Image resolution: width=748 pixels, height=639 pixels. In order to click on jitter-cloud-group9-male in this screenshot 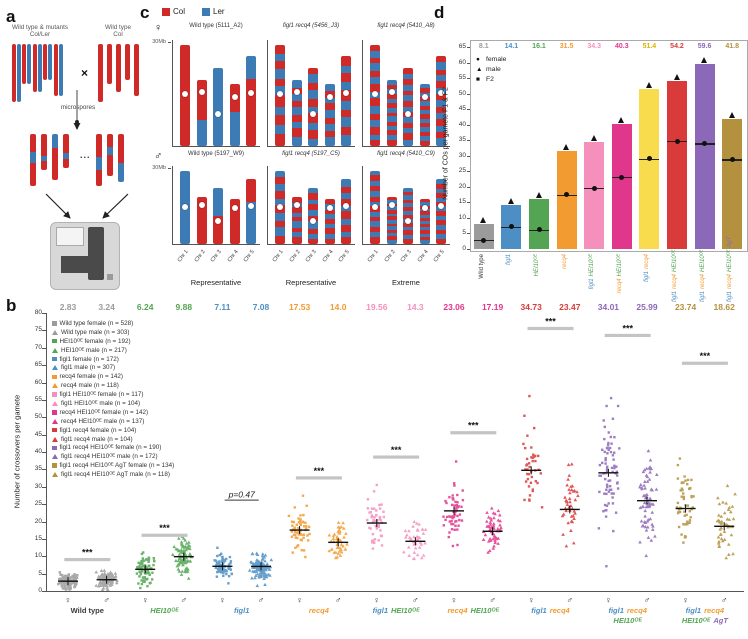, I will do `click(726, 521)`.